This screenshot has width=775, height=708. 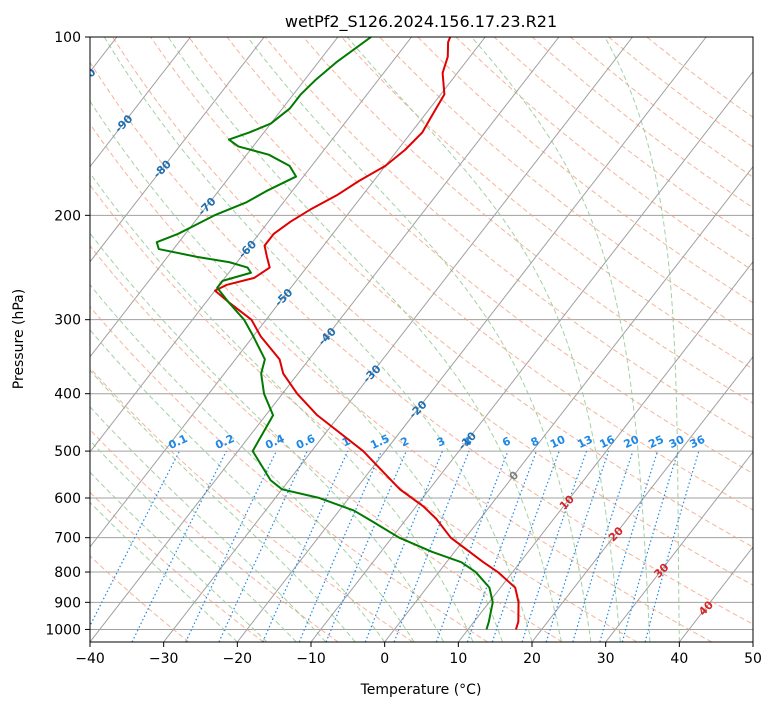 I want to click on y-tick-label: 100, so click(x=67, y=38).